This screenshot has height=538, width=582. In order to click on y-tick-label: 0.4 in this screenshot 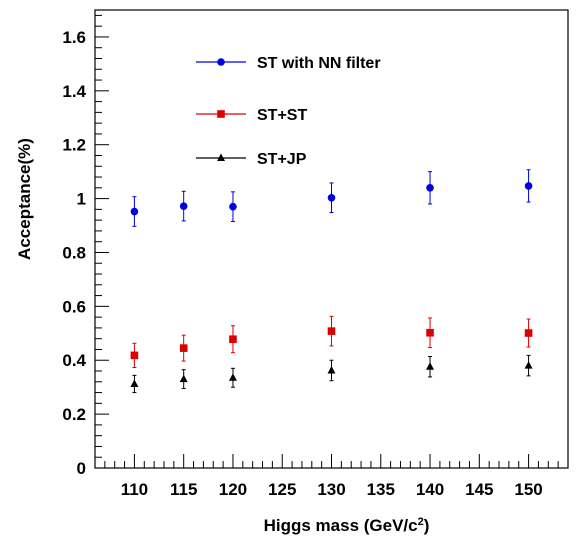, I will do `click(74, 360)`.